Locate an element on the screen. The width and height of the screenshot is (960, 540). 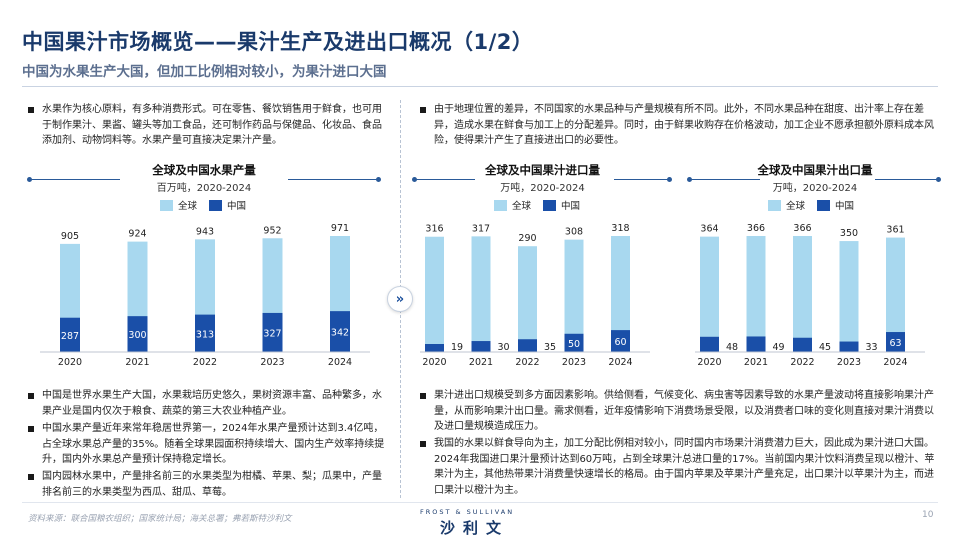
label-china: 60 is located at coordinates (620, 342).